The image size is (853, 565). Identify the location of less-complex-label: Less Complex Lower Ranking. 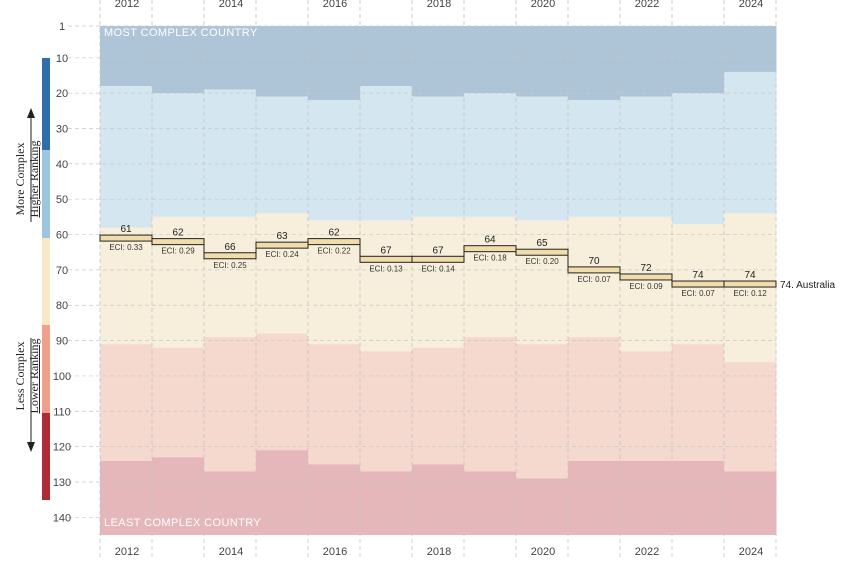
(27, 376).